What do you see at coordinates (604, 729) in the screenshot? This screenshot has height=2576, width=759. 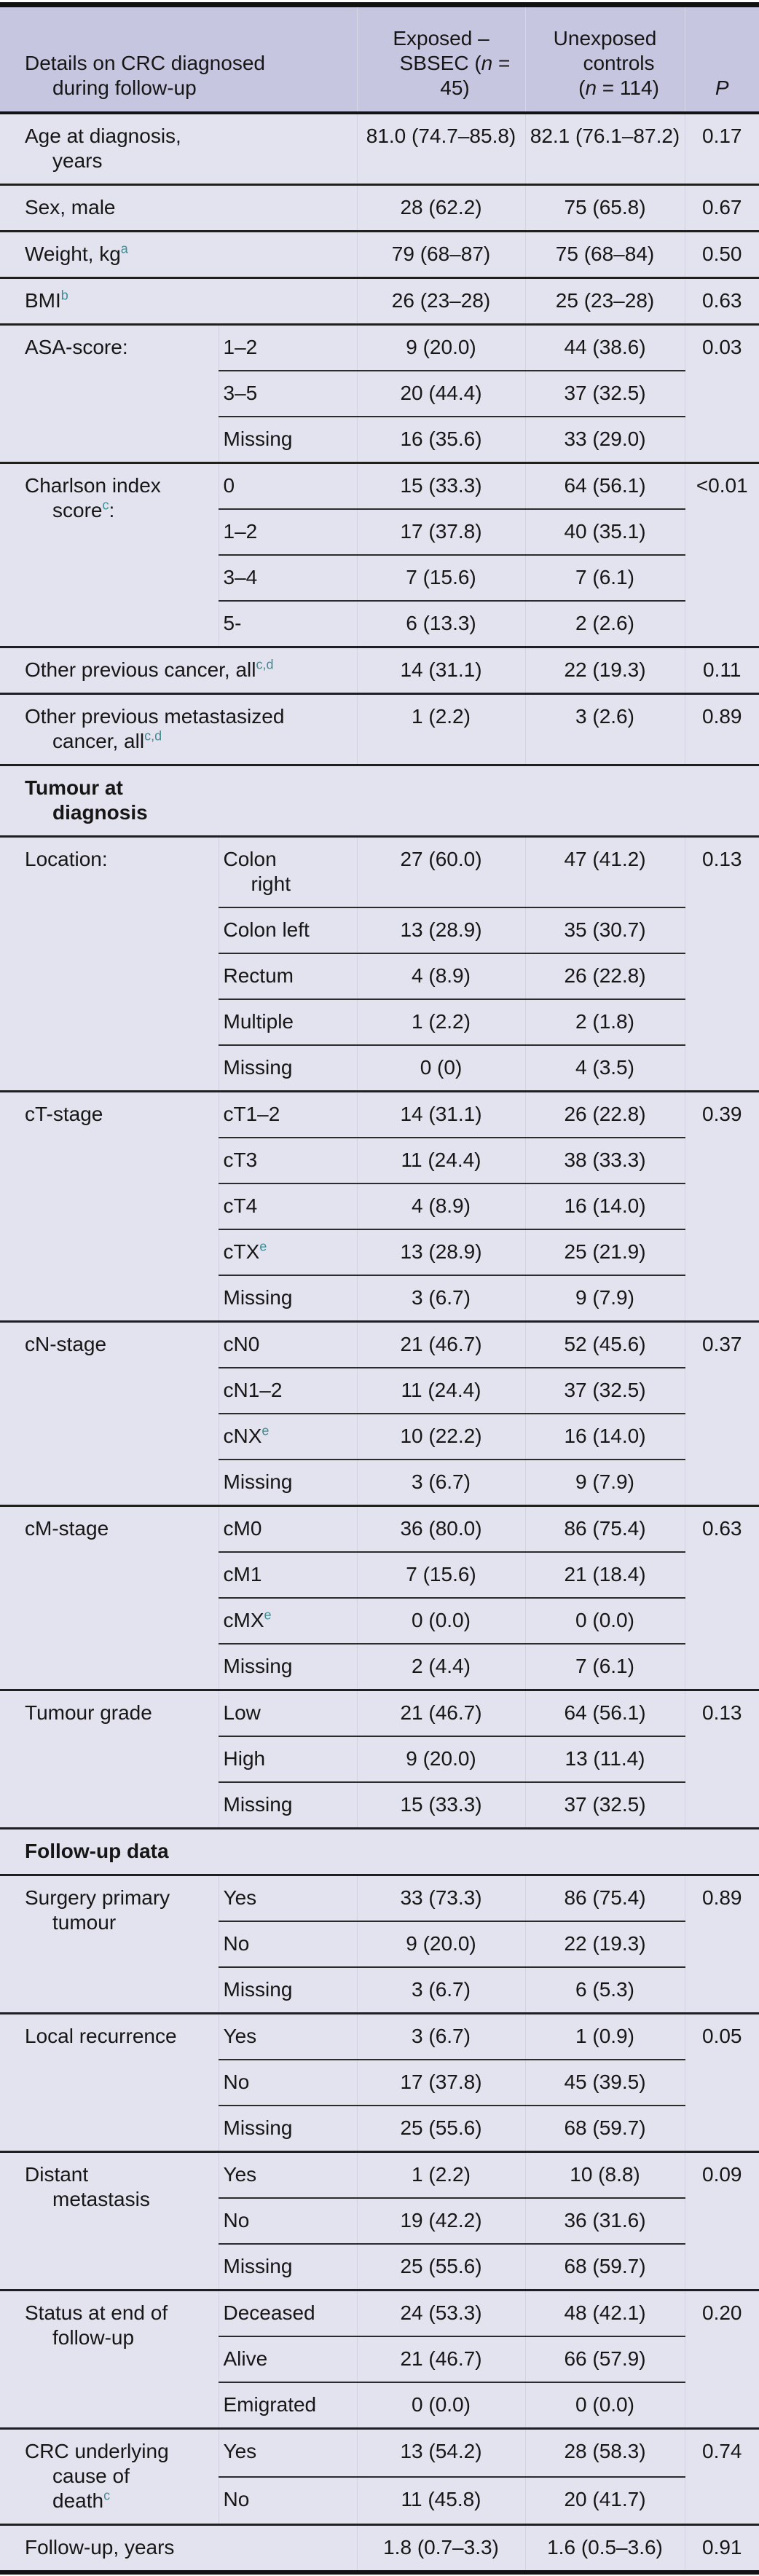 I see `unexposed-value: 3 (2.6)` at bounding box center [604, 729].